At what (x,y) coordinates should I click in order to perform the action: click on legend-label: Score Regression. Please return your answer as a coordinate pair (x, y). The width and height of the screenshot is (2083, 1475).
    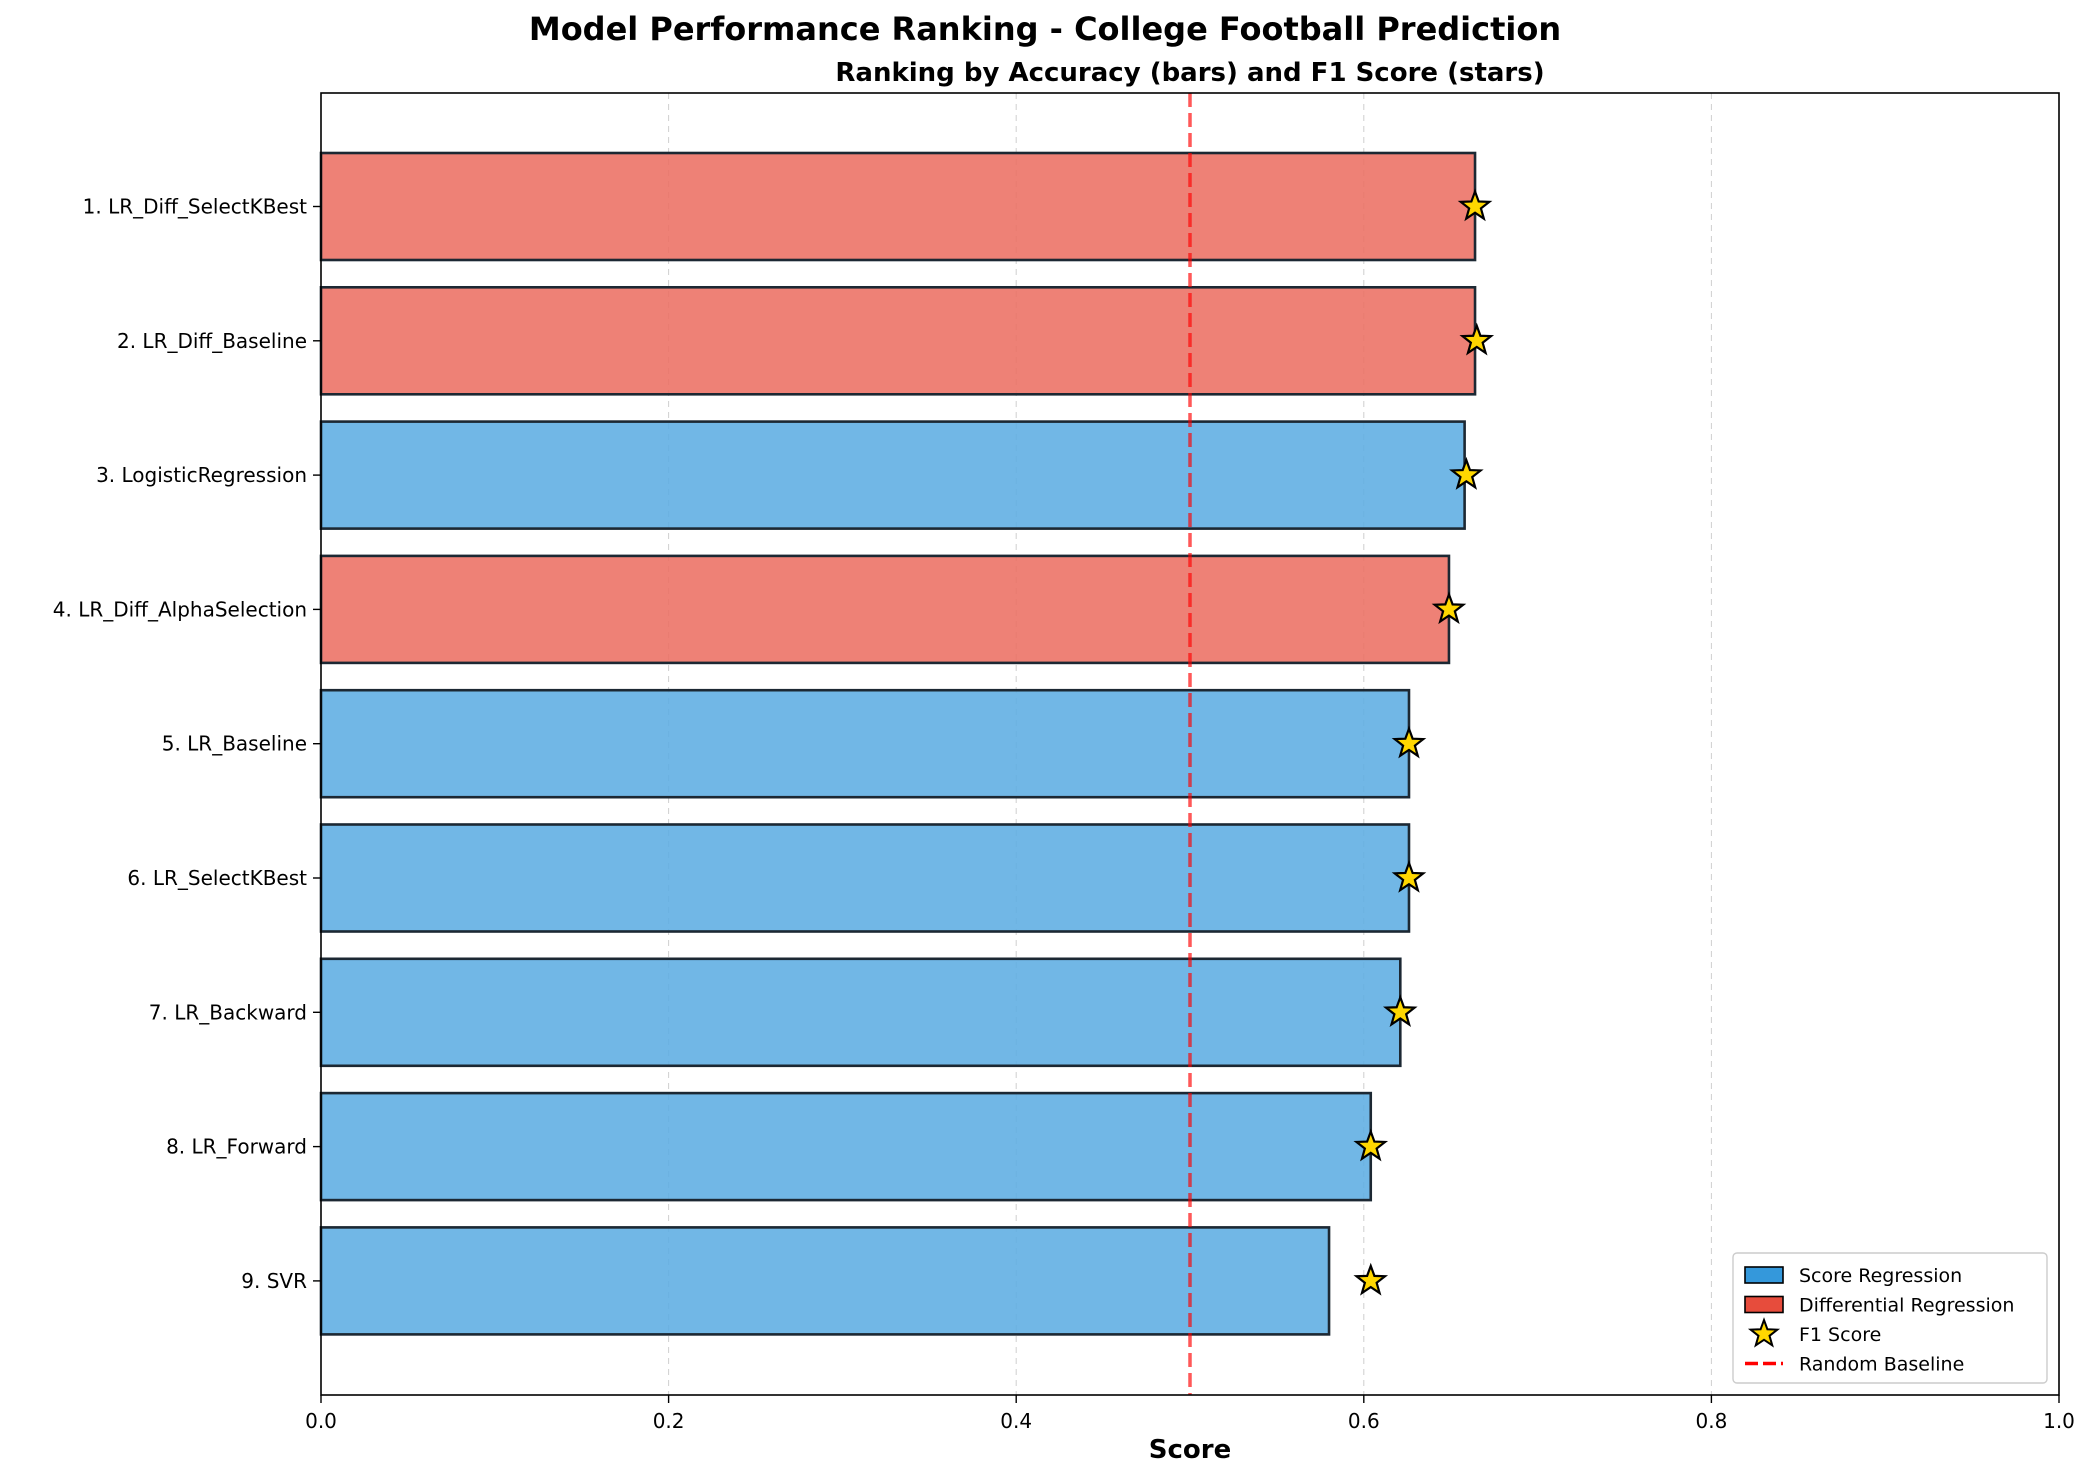
    Looking at the image, I should click on (1880, 1276).